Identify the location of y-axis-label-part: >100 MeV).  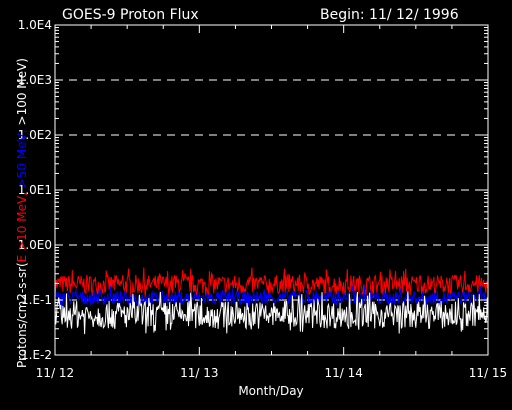
(22, 91).